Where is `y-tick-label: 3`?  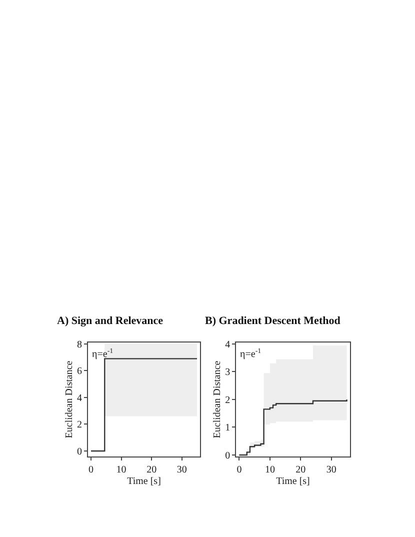 y-tick-label: 3 is located at coordinates (227, 372).